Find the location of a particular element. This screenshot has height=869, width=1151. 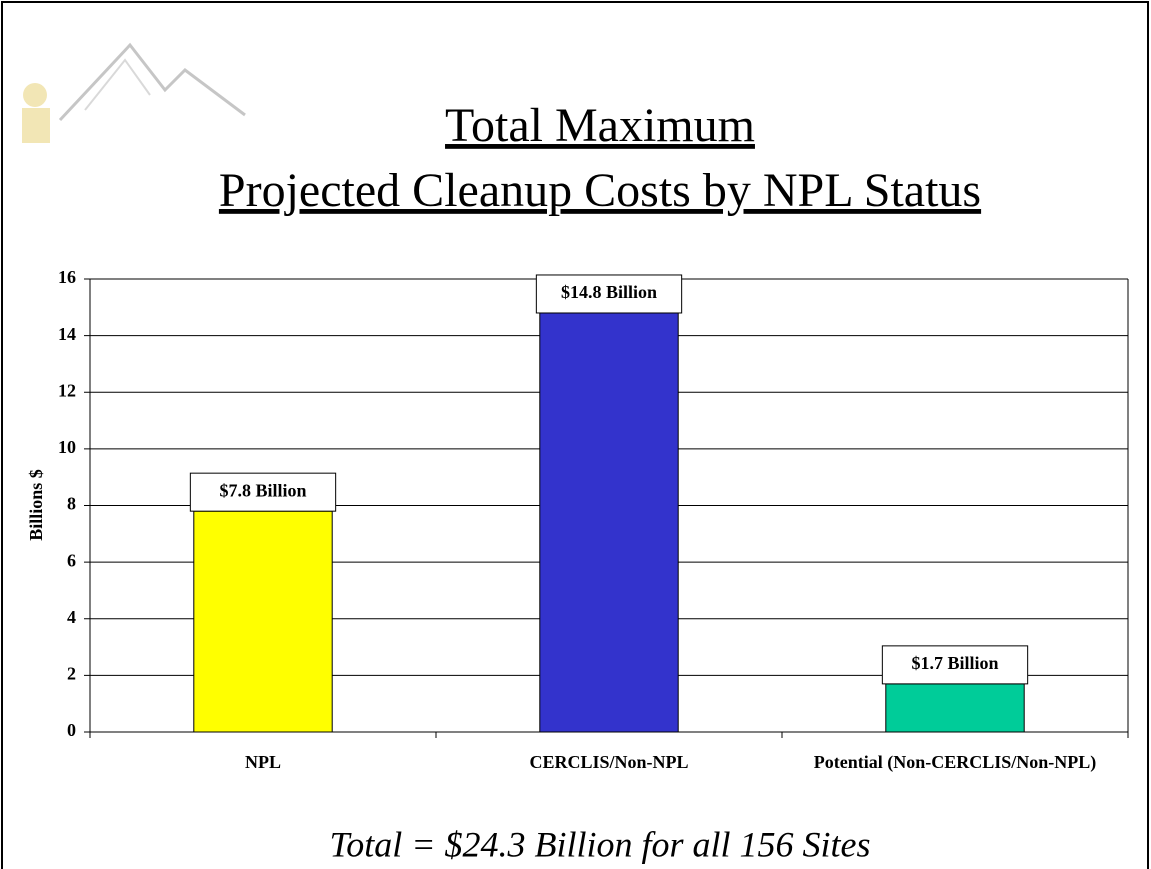

y-tick-label: 10 is located at coordinates (67, 447).